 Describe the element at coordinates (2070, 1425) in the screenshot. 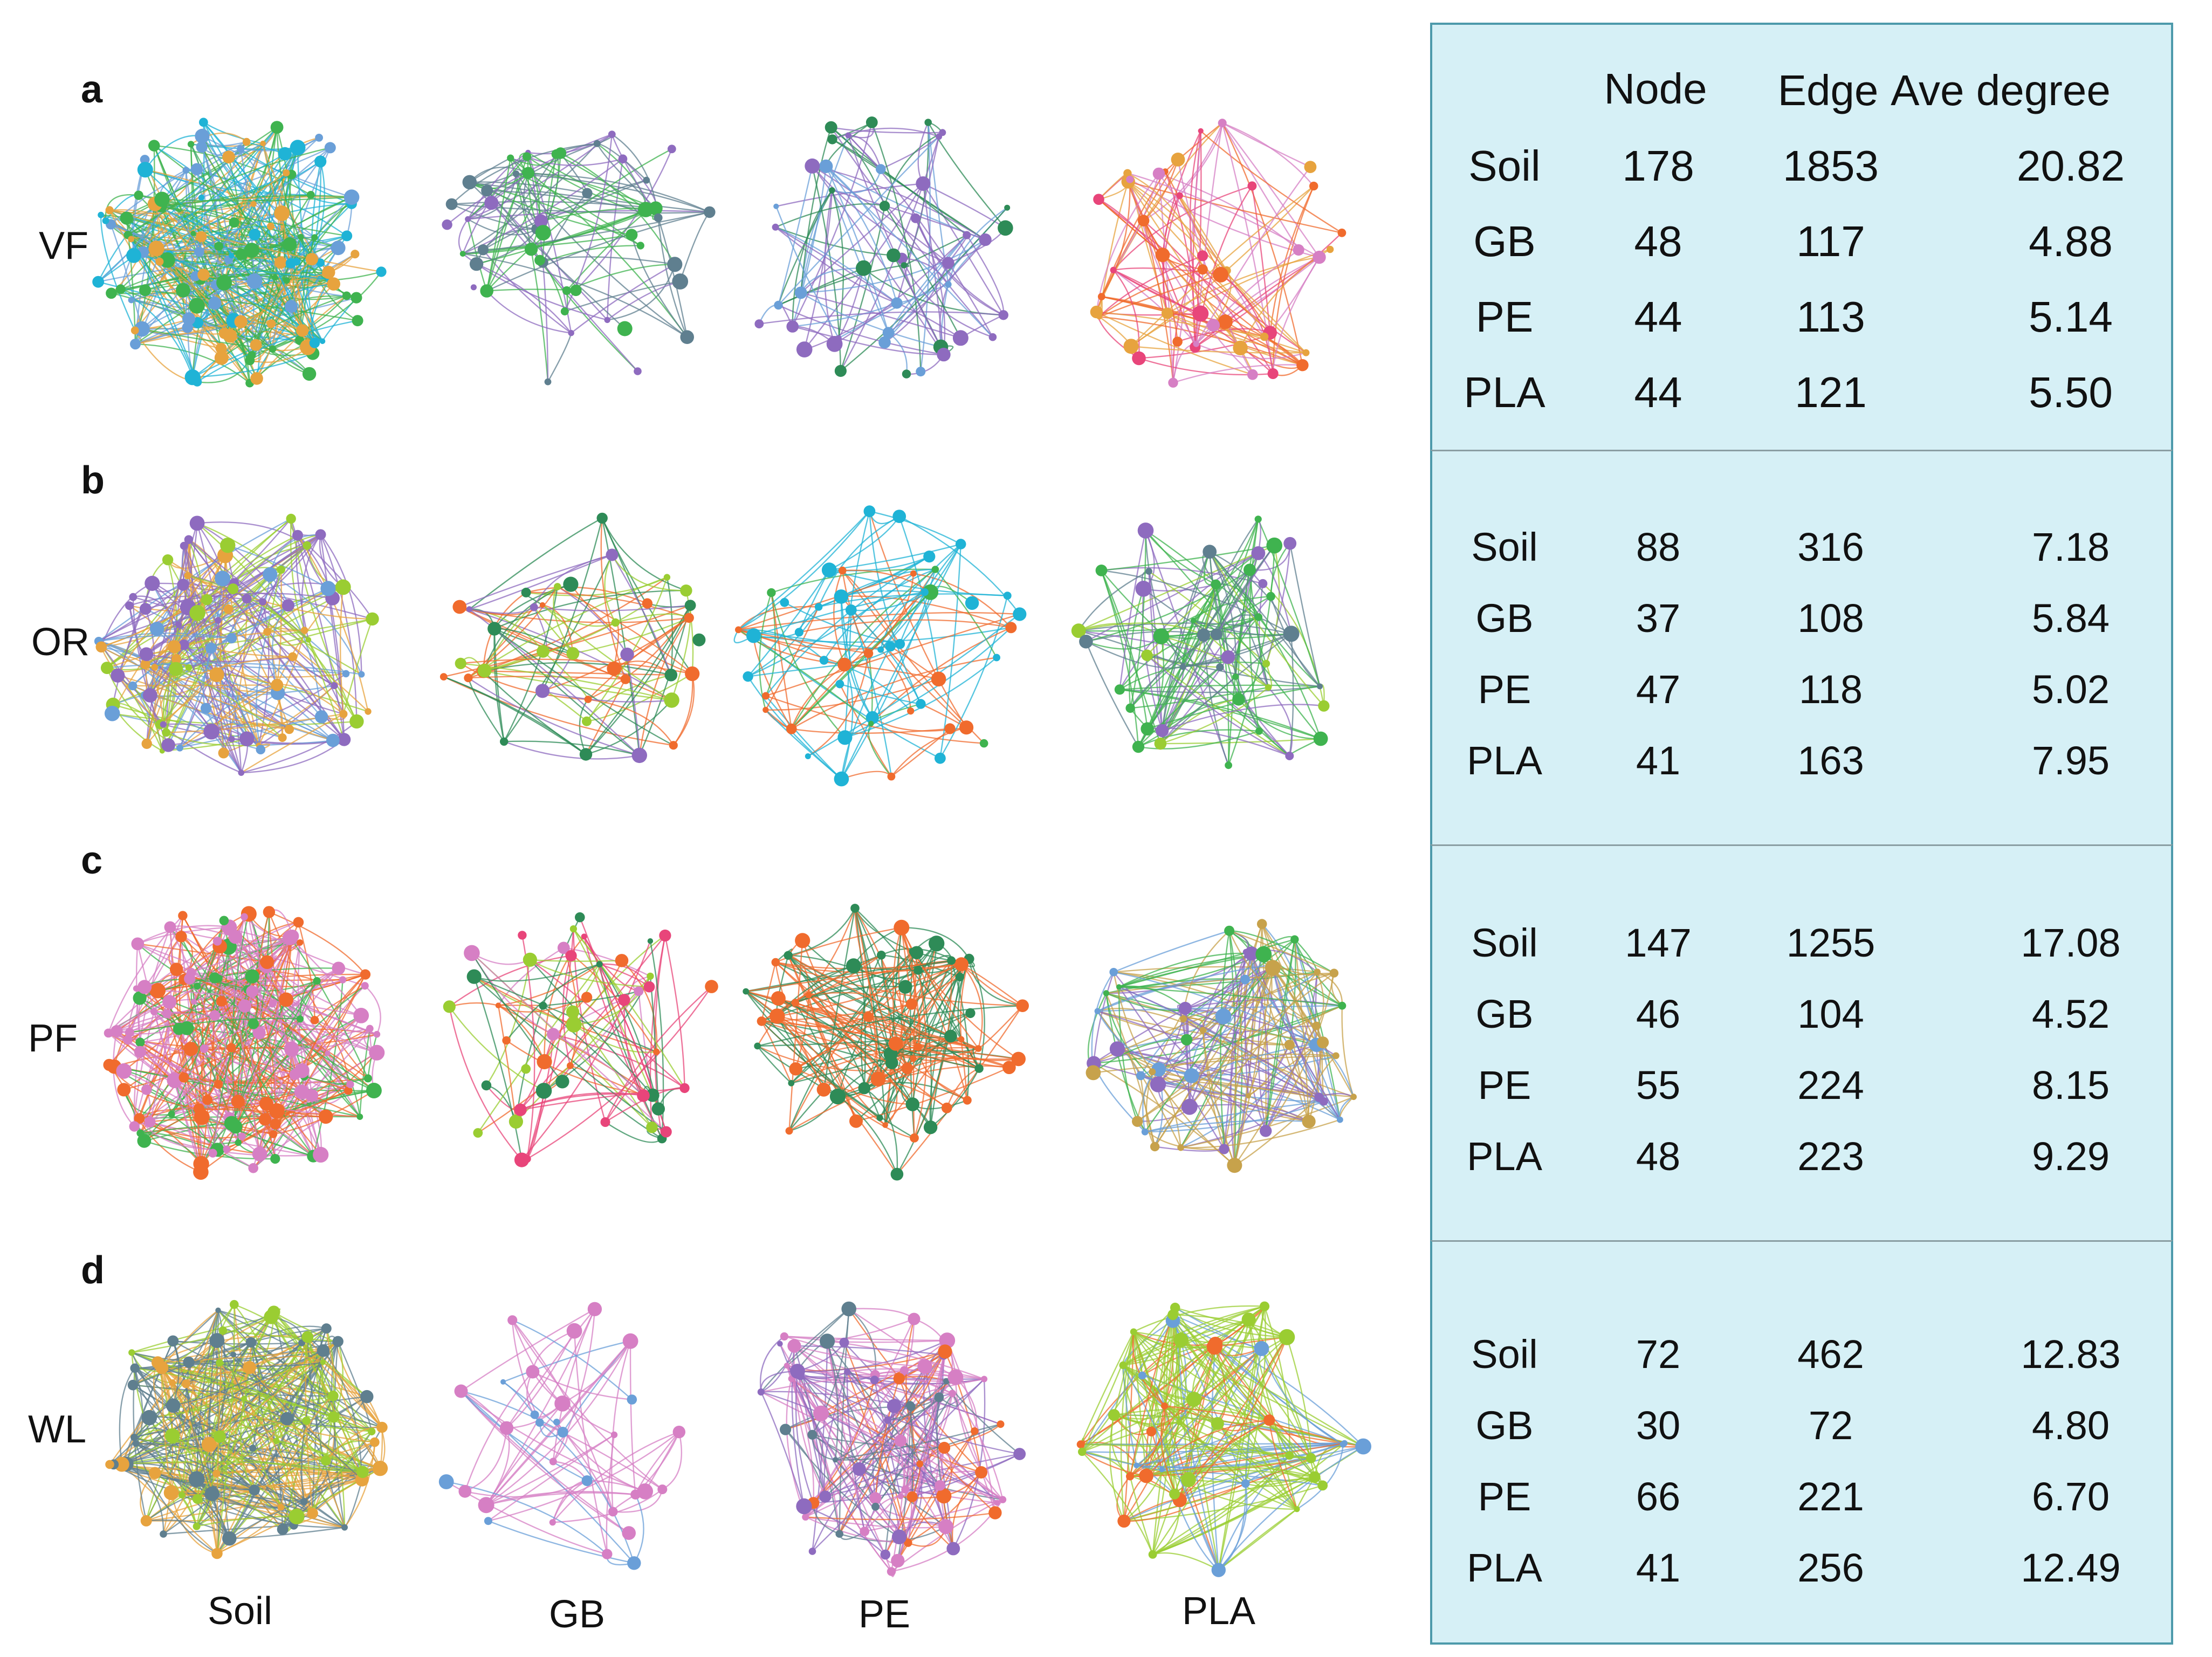

I see `row-ave: 4.80` at that location.